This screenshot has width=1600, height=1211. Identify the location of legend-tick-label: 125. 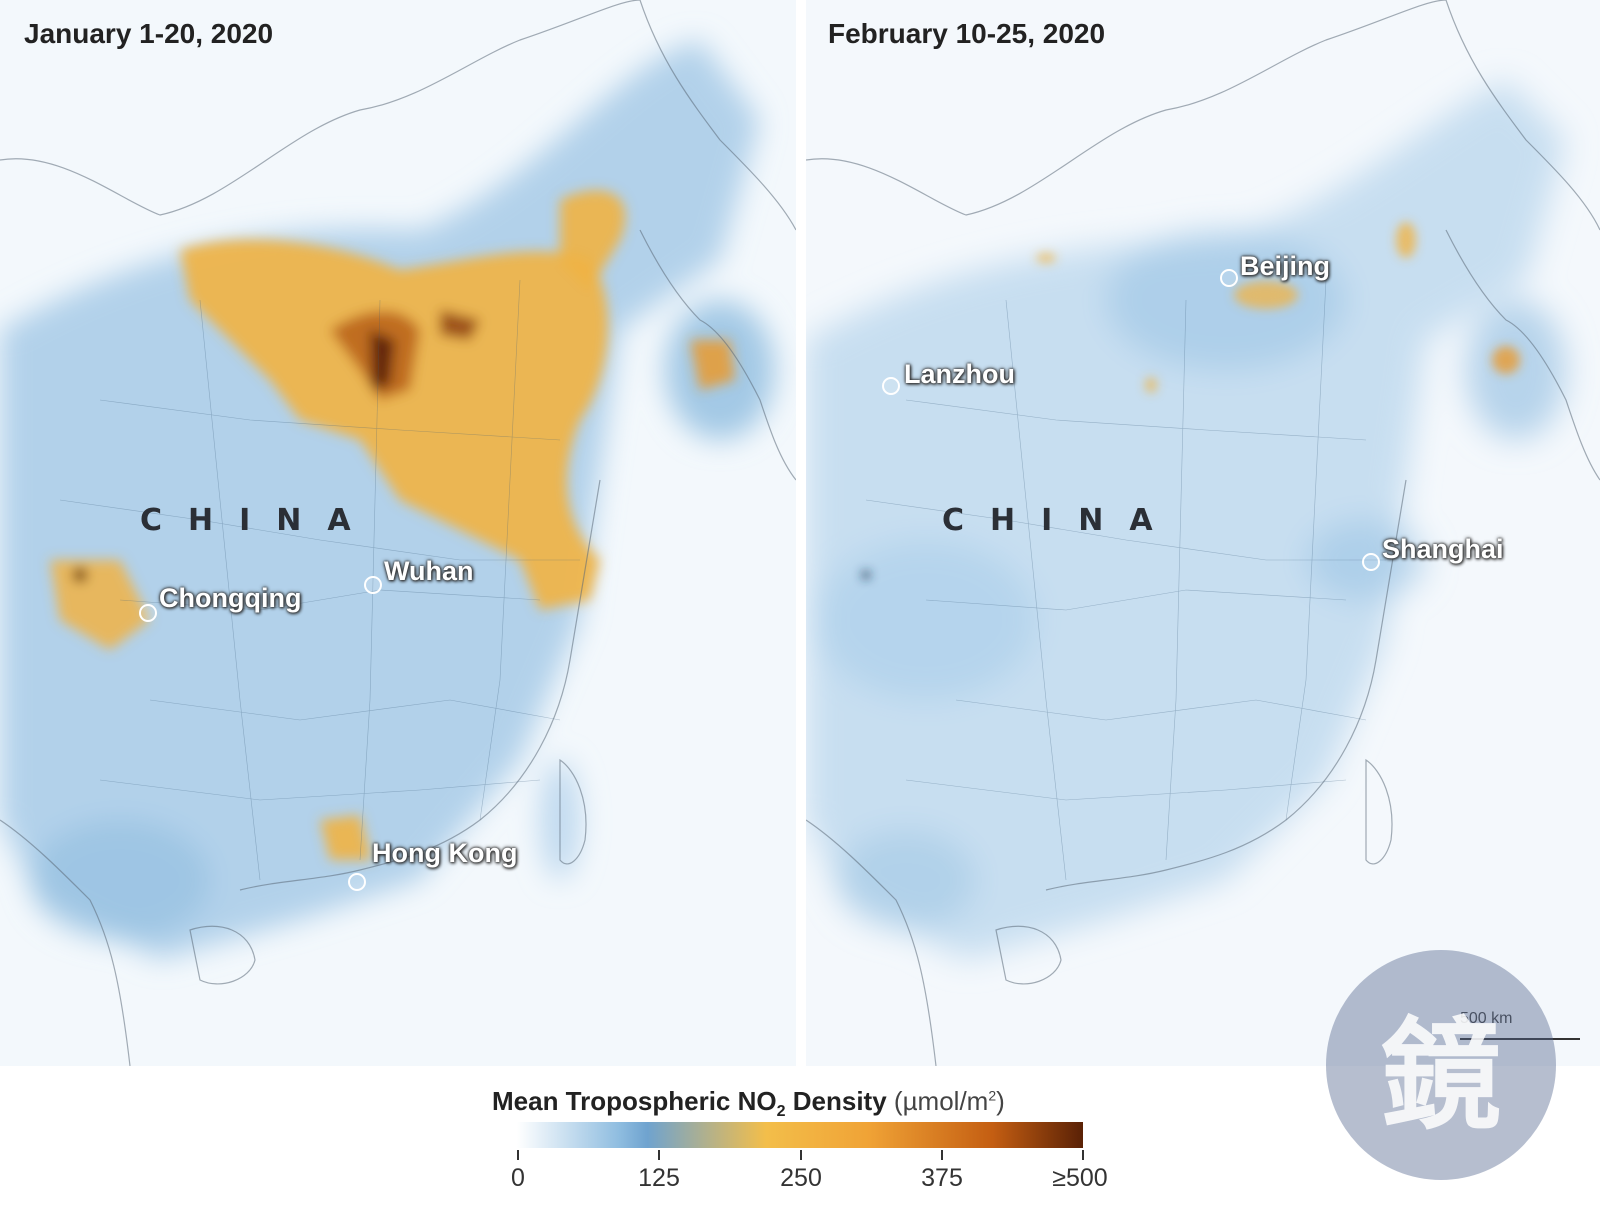
(659, 1178).